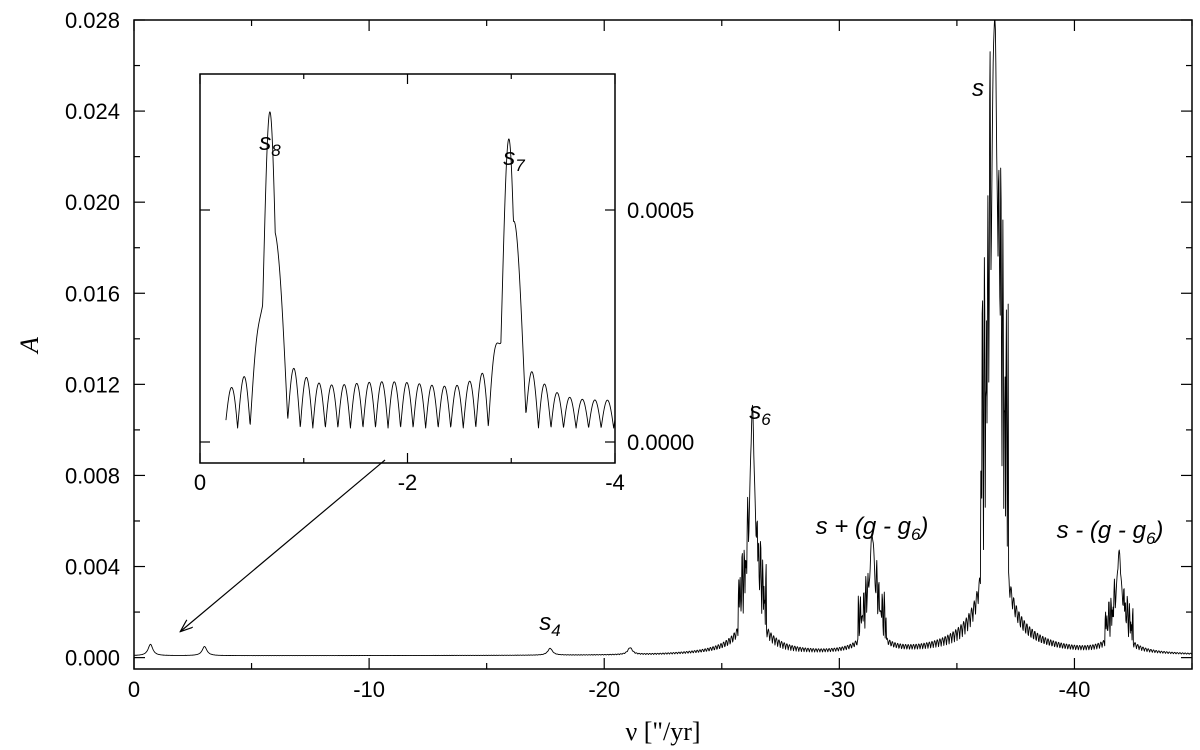  Describe the element at coordinates (408, 482) in the screenshot. I see `inset-x-tick-label: -2` at that location.